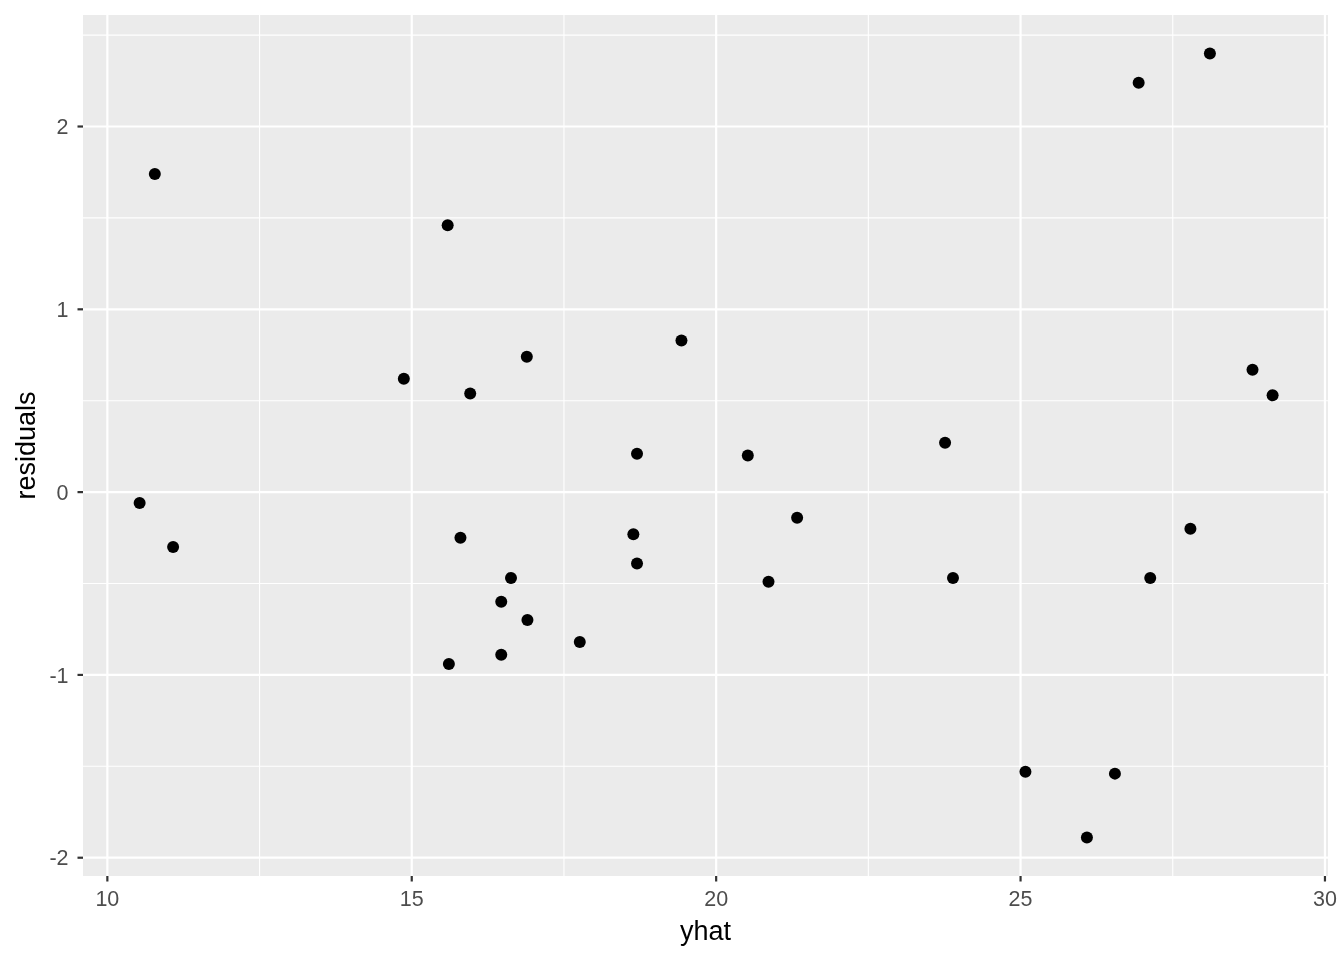  I want to click on y-axis-title: residuals, so click(26, 445).